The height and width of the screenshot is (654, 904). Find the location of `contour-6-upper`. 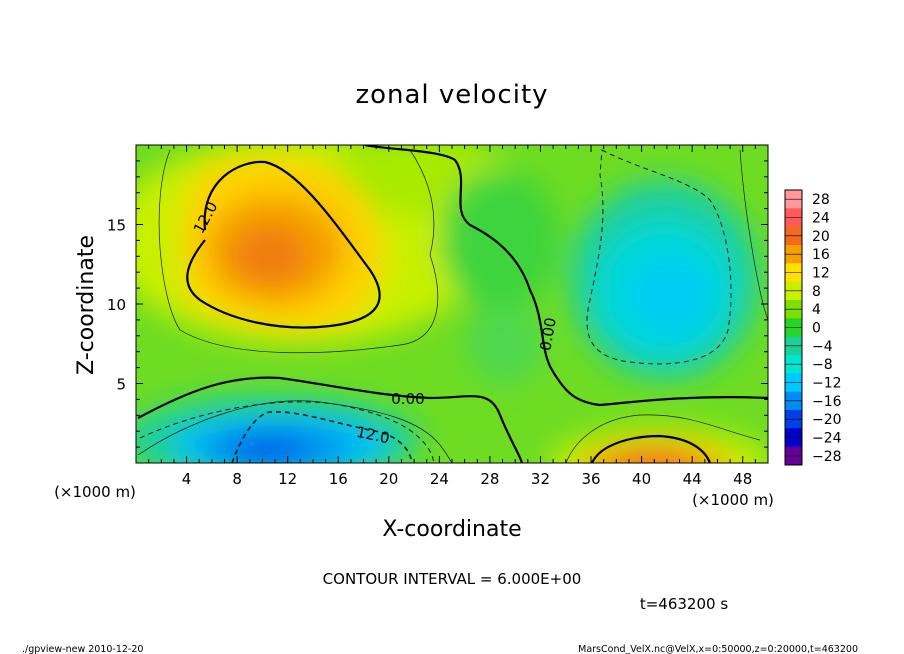

contour-6-upper is located at coordinates (298, 251).